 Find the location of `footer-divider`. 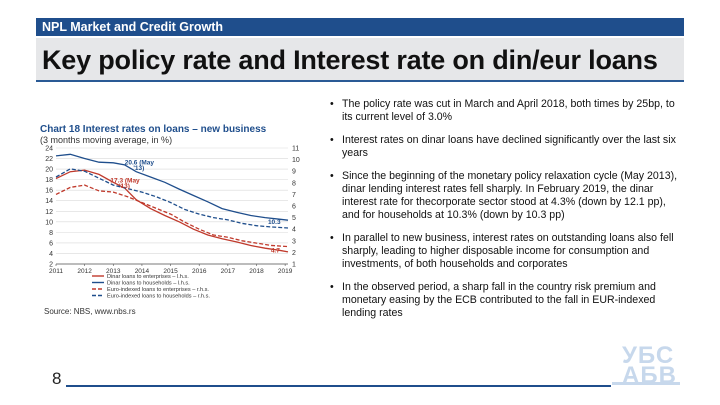

footer-divider is located at coordinates (338, 386).